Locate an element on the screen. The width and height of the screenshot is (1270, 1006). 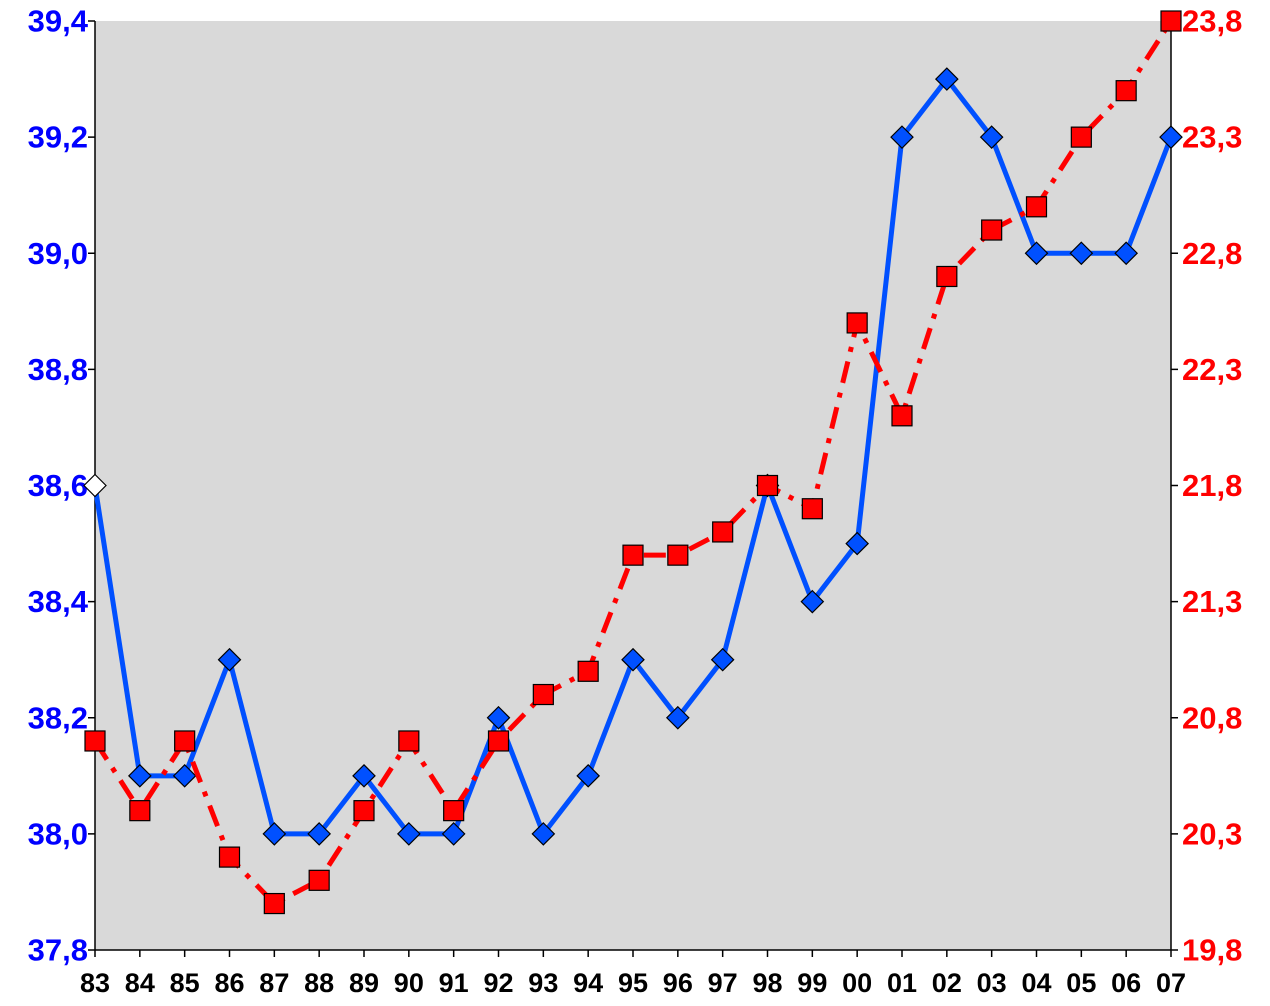
x-tick-label: 86 is located at coordinates (229, 983).